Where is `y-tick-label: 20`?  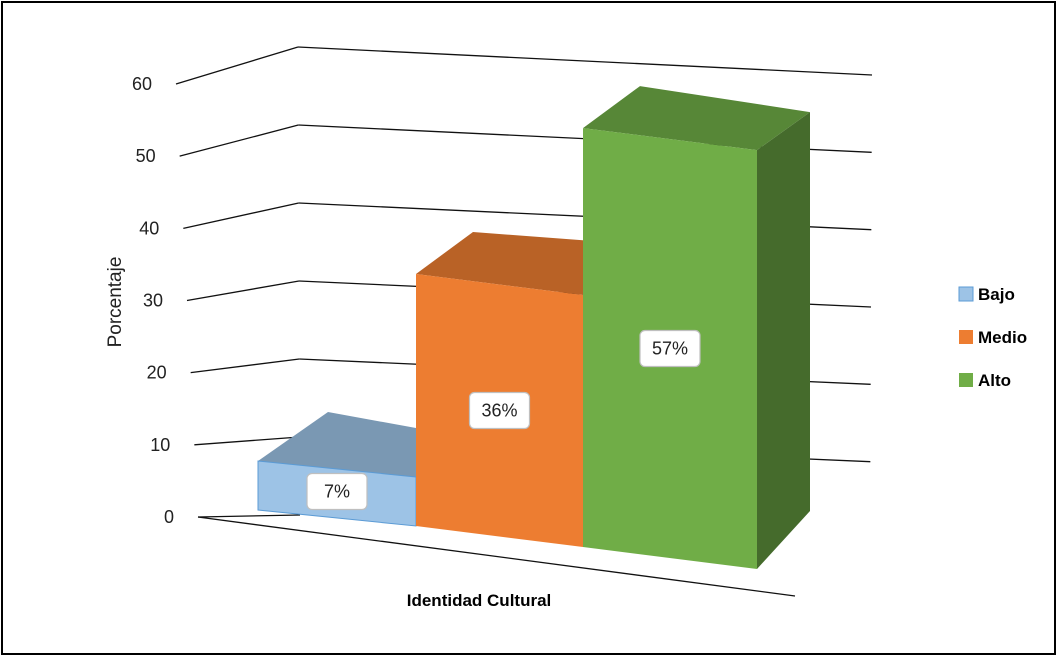
y-tick-label: 20 is located at coordinates (157, 373).